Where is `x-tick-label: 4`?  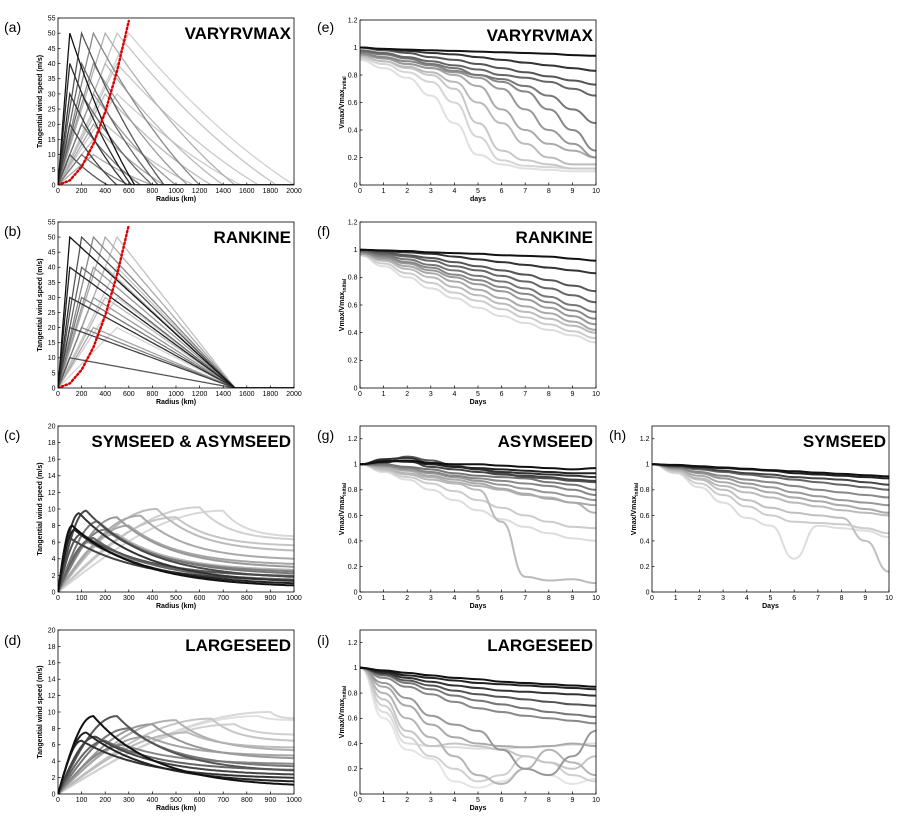 x-tick-label: 4 is located at coordinates (454, 394).